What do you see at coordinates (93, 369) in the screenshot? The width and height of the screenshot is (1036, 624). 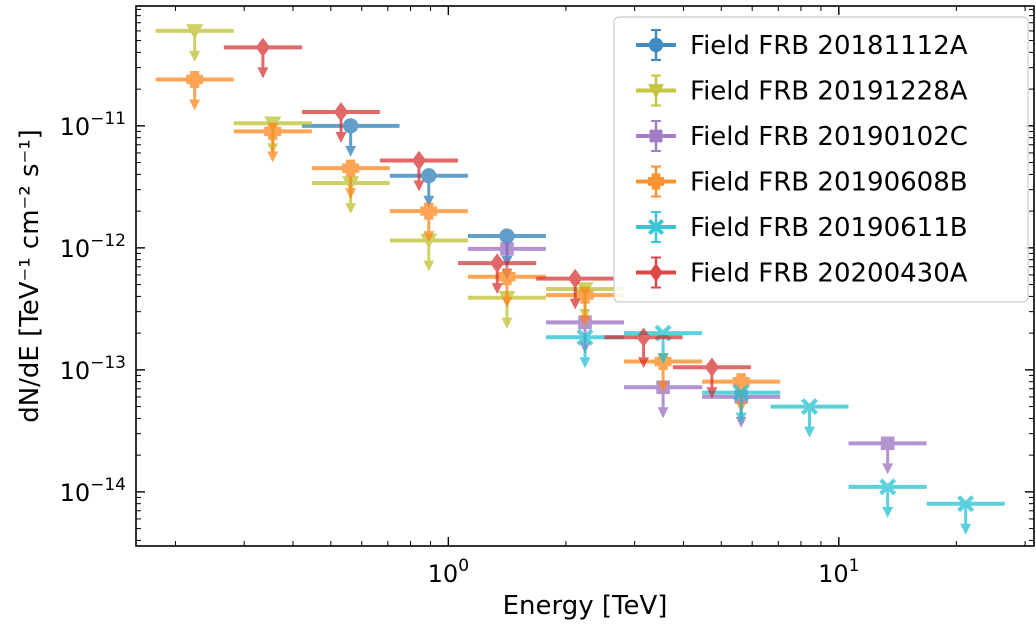 I see `y-tick-label: 10−13` at bounding box center [93, 369].